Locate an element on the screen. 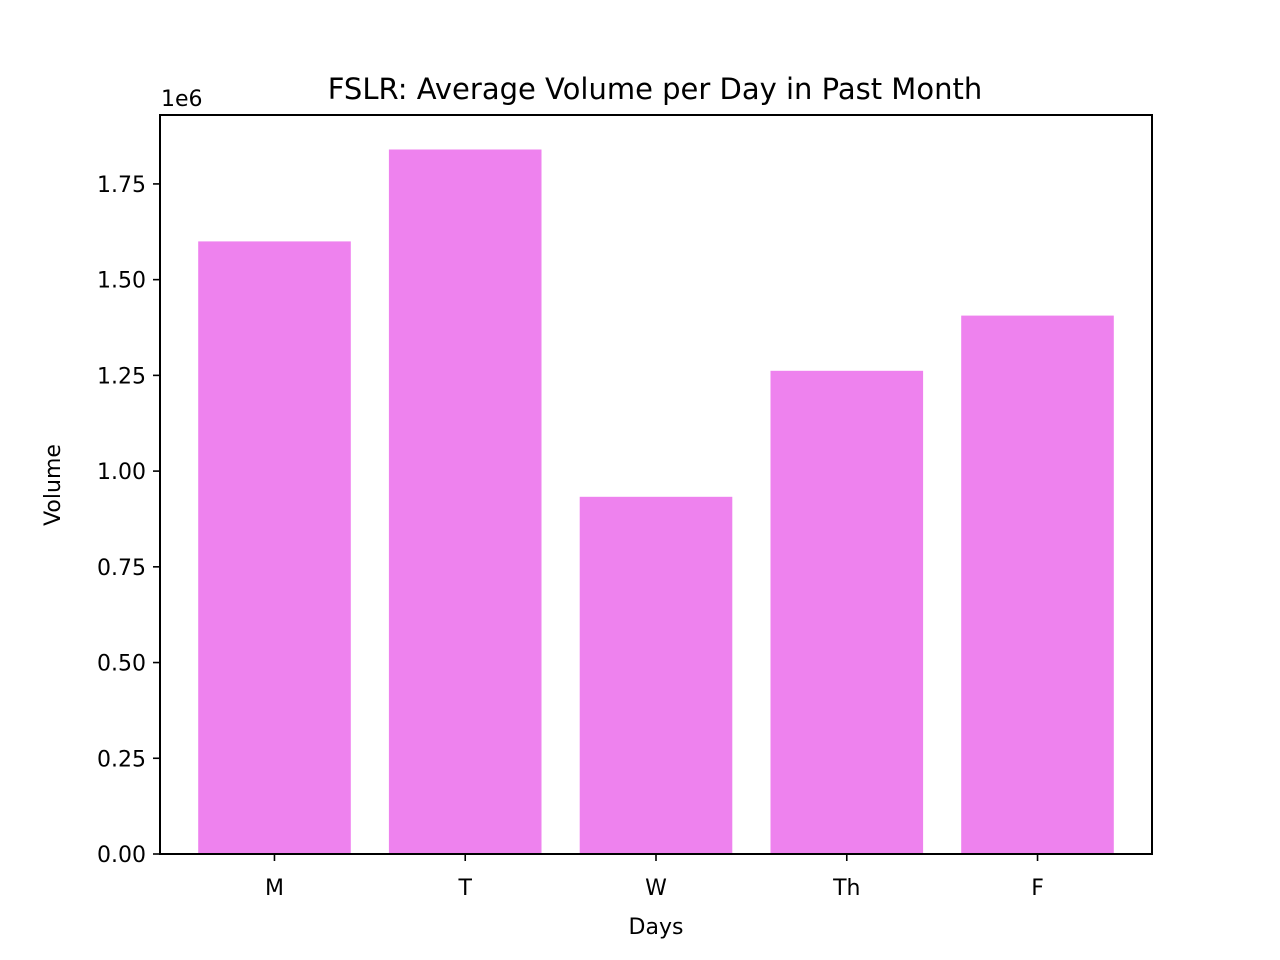 This screenshot has height=960, width=1280. y-tick-label: 1.75 is located at coordinates (121, 185).